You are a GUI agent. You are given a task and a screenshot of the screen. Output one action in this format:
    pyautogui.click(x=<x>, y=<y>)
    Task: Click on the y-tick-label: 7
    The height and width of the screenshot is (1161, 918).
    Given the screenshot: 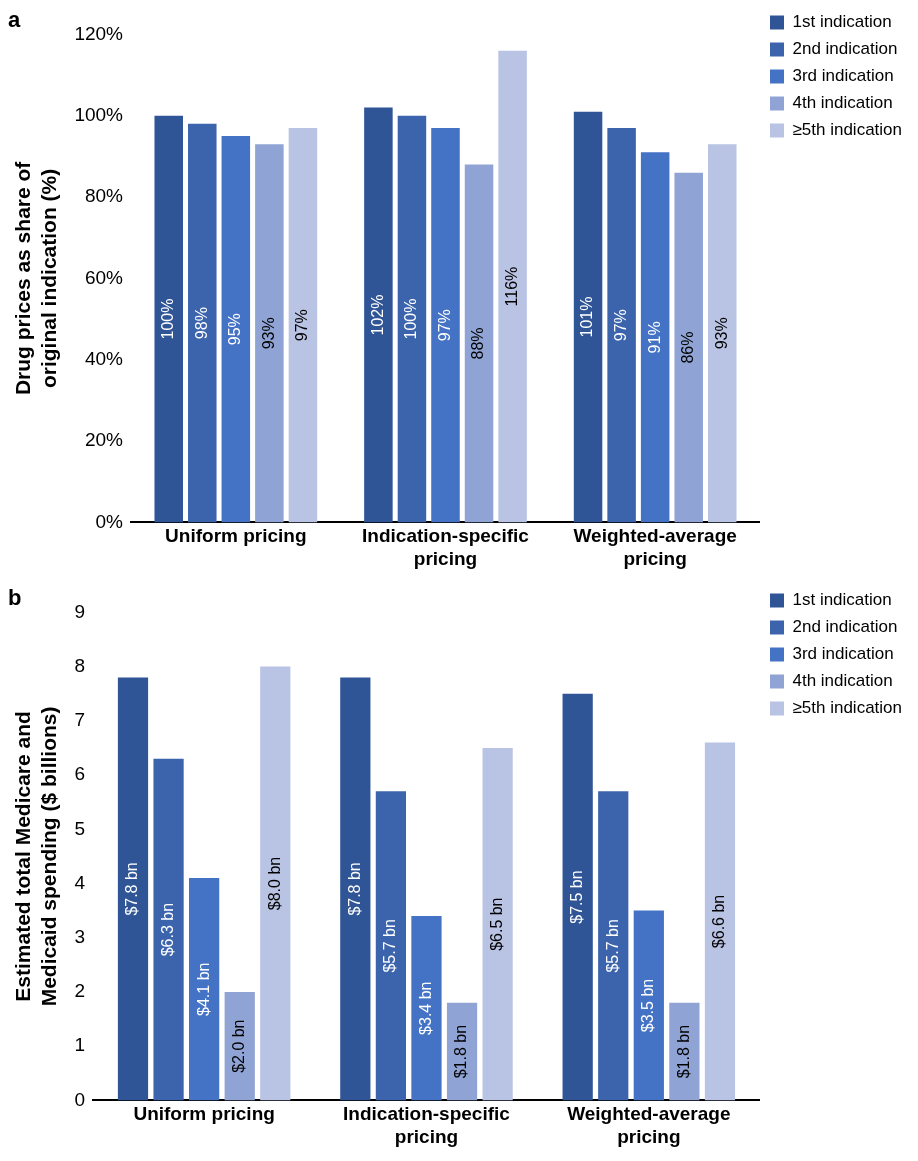 What is the action you would take?
    pyautogui.click(x=79, y=720)
    